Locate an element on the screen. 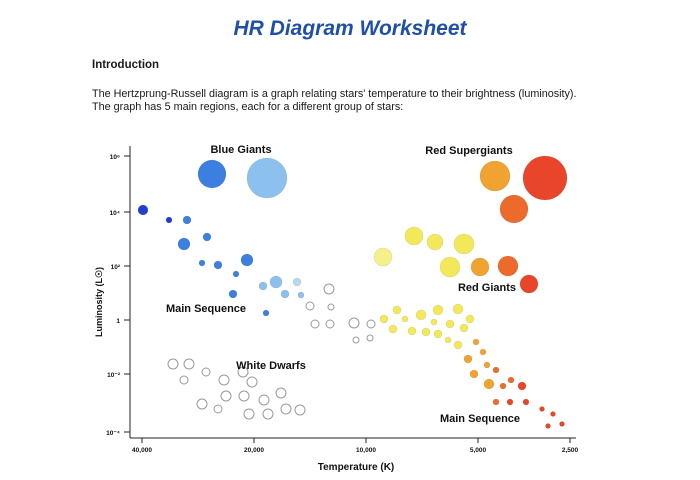  x-tick-label: 10,000 is located at coordinates (366, 450).